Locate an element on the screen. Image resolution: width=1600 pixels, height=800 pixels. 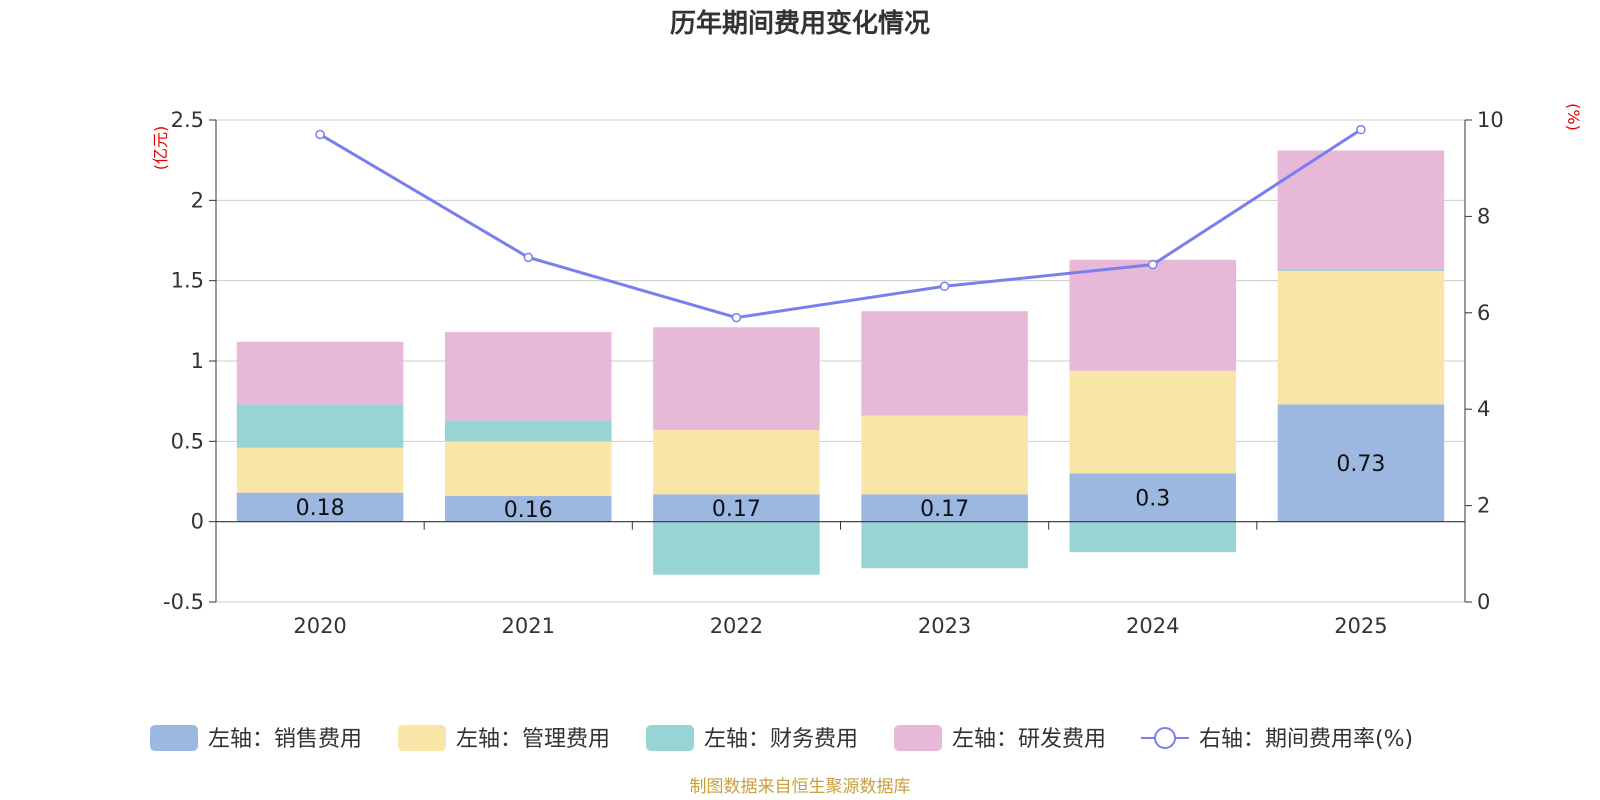
bar-1-2022 is located at coordinates (736, 462).